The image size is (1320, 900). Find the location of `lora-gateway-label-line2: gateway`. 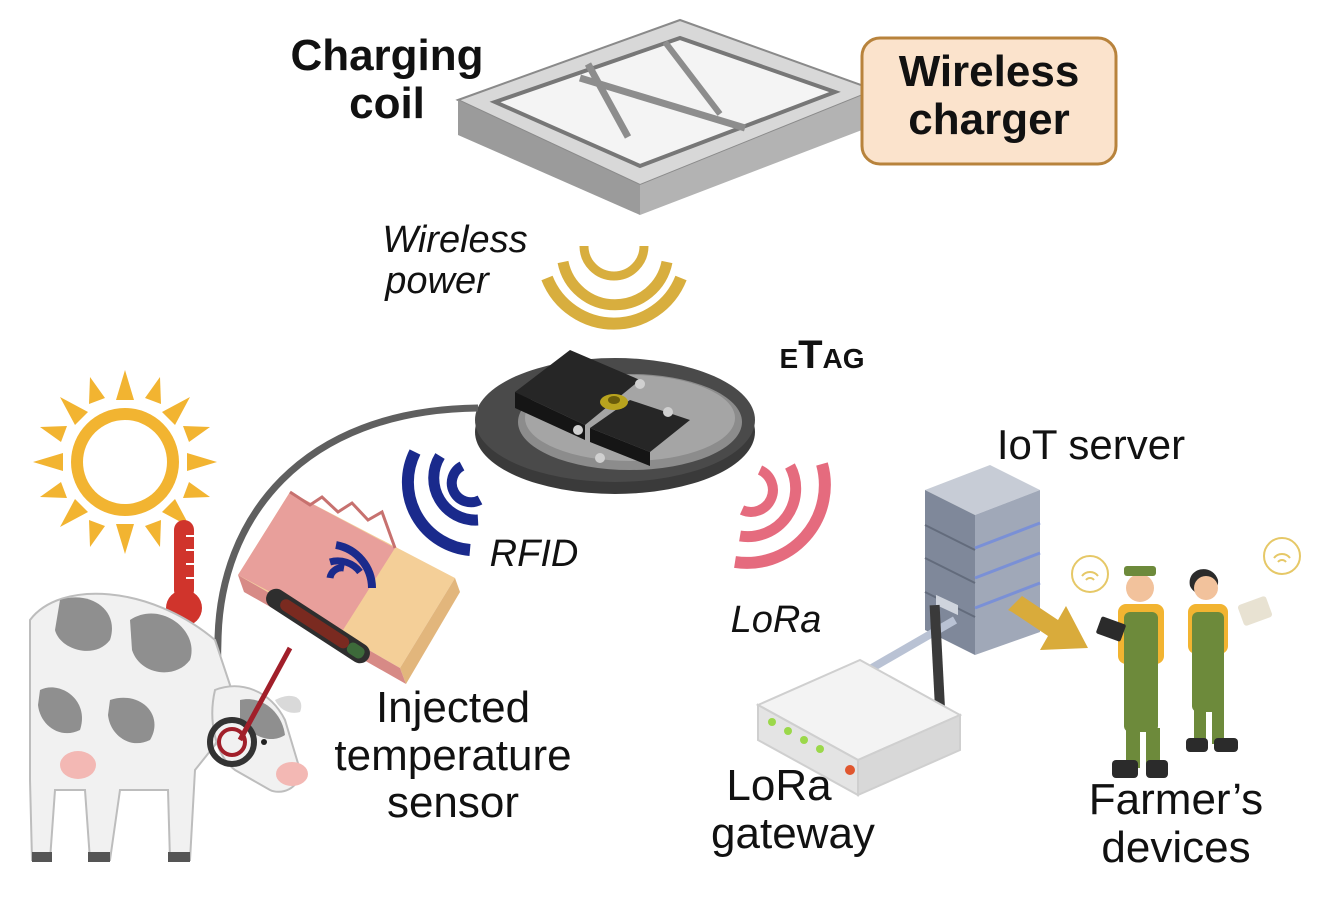

lora-gateway-label-line2: gateway is located at coordinates (793, 833).